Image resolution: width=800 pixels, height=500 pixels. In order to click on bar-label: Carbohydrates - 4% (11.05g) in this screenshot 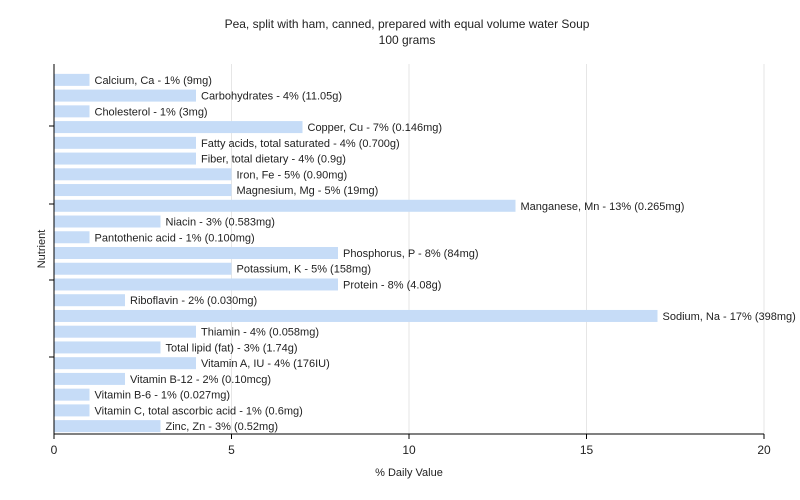, I will do `click(271, 97)`.